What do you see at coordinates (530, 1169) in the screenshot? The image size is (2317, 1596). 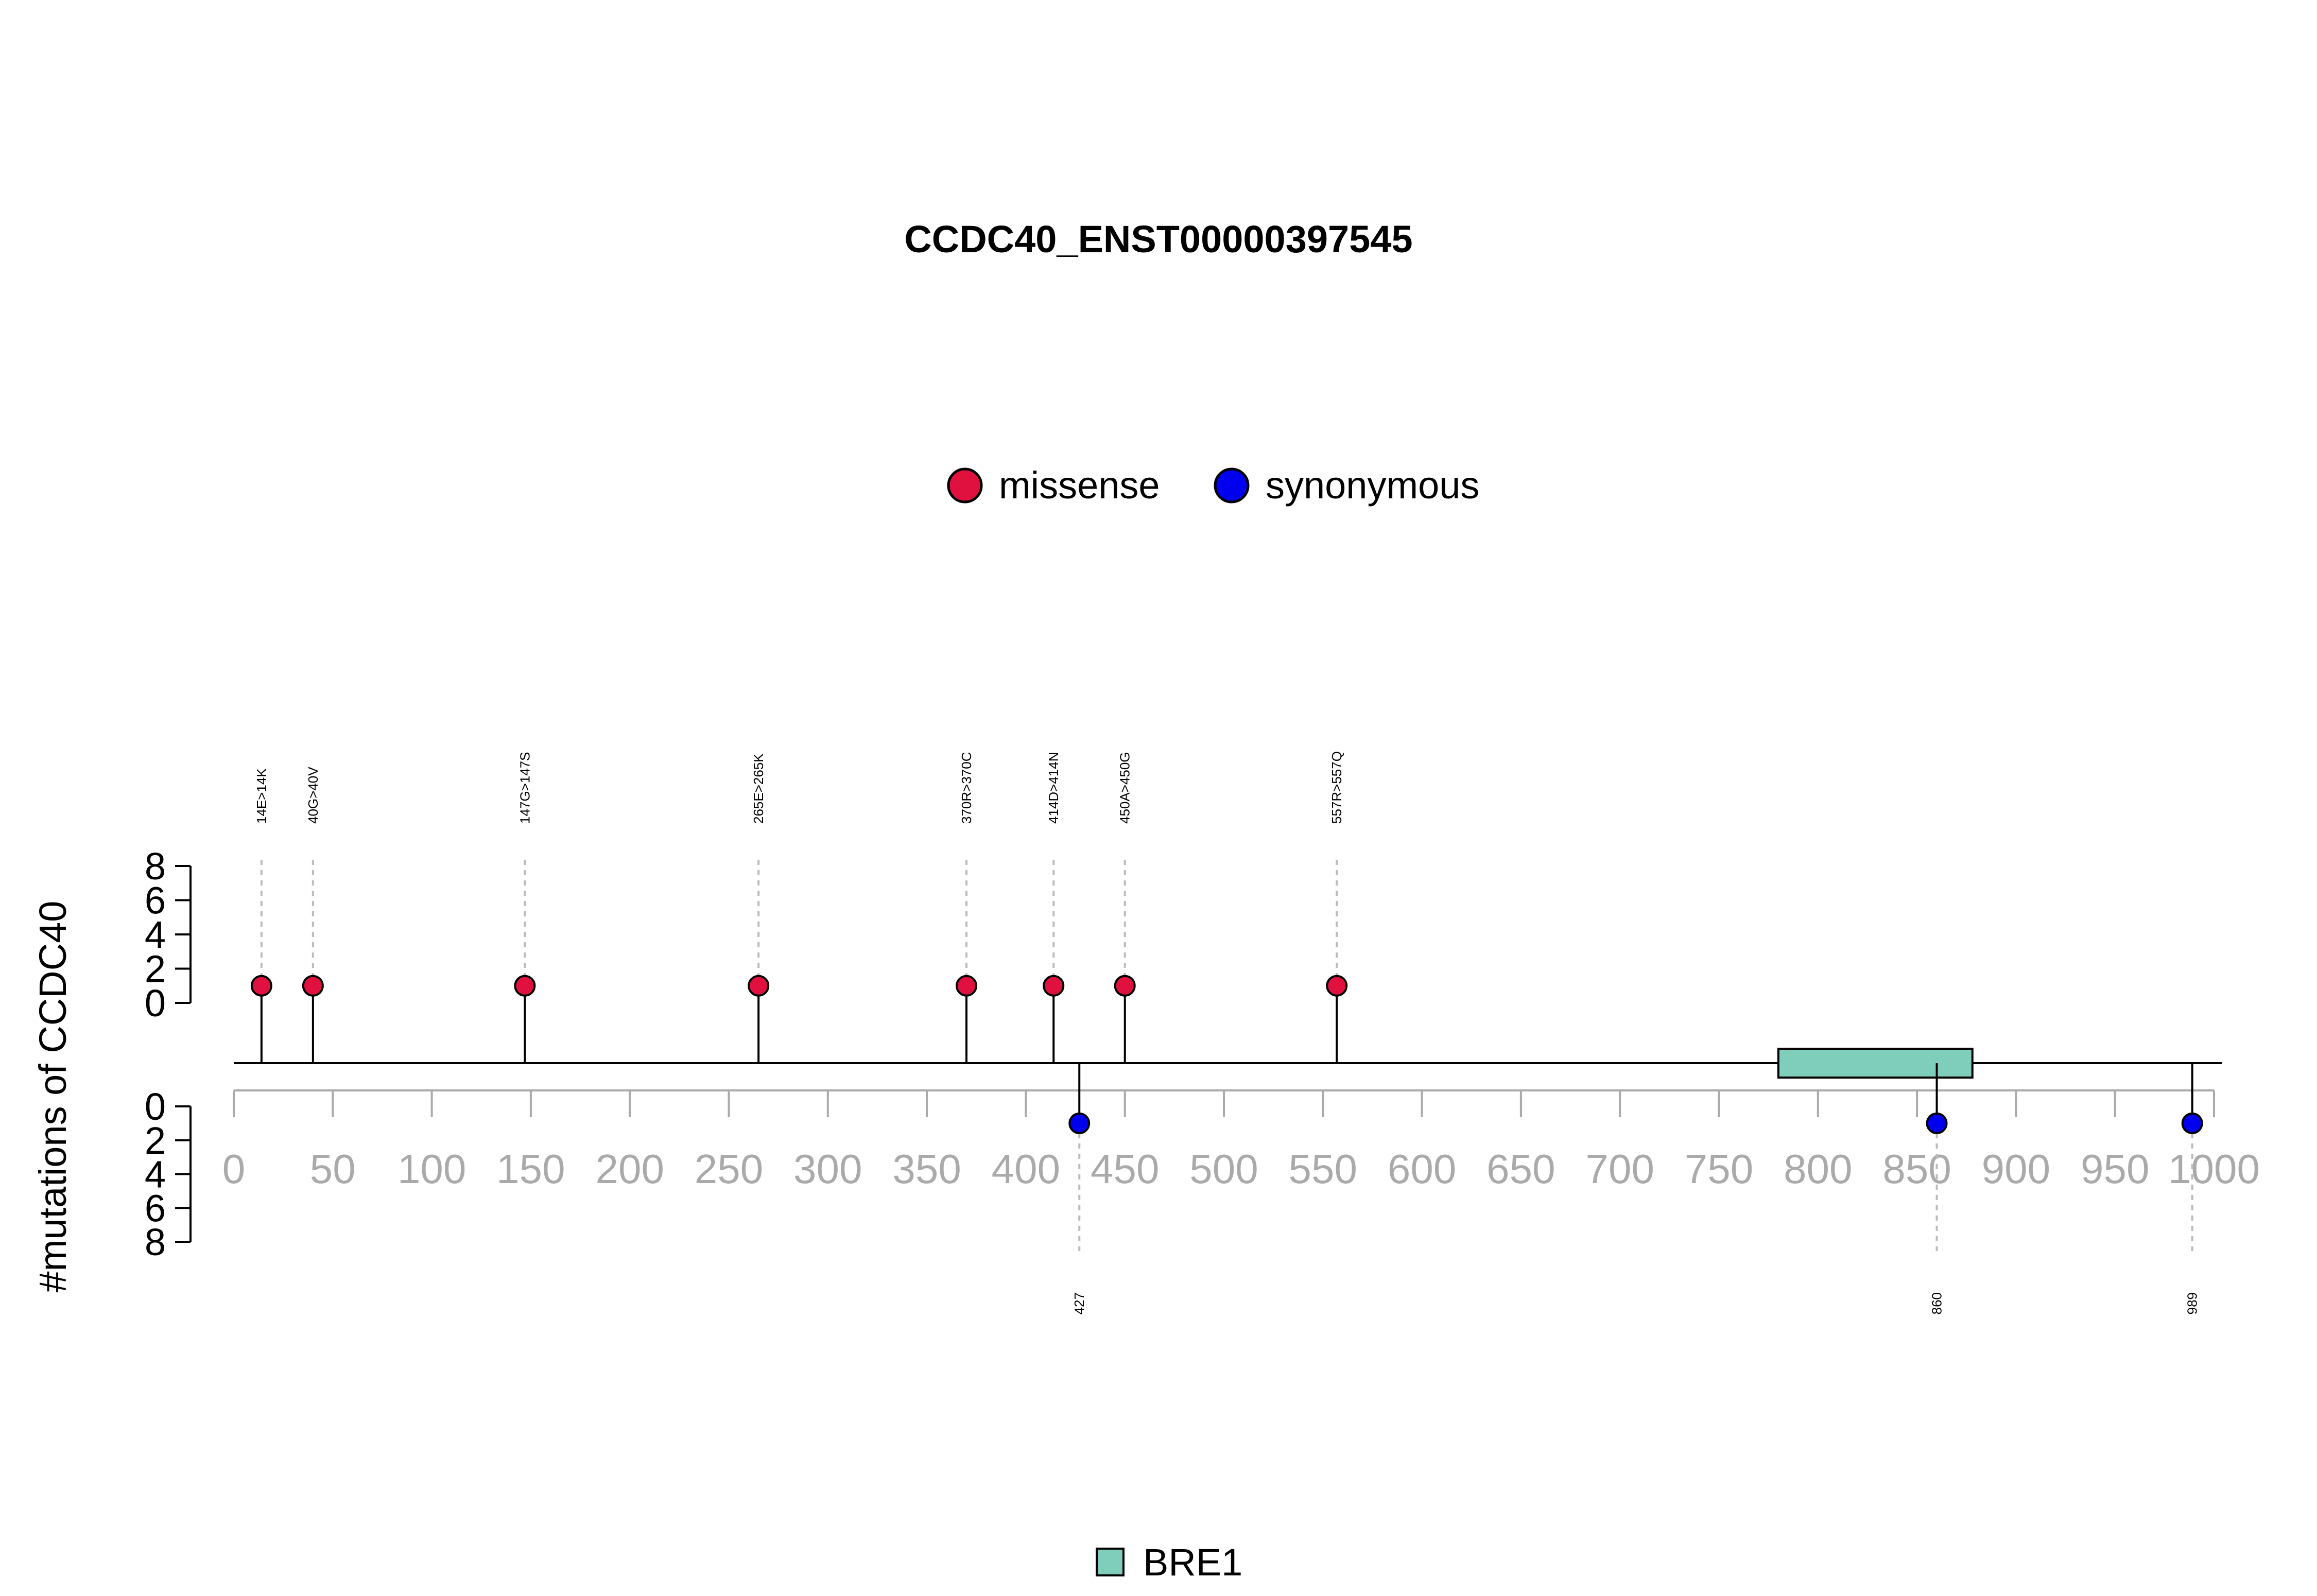 I see `x-tick-label: 150` at bounding box center [530, 1169].